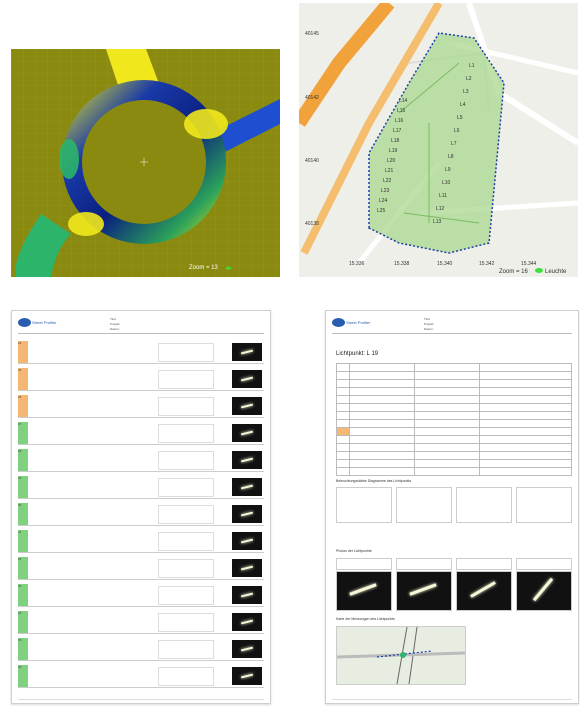 The image size is (580, 707). I want to click on header-key: Projekt:, so click(429, 324).